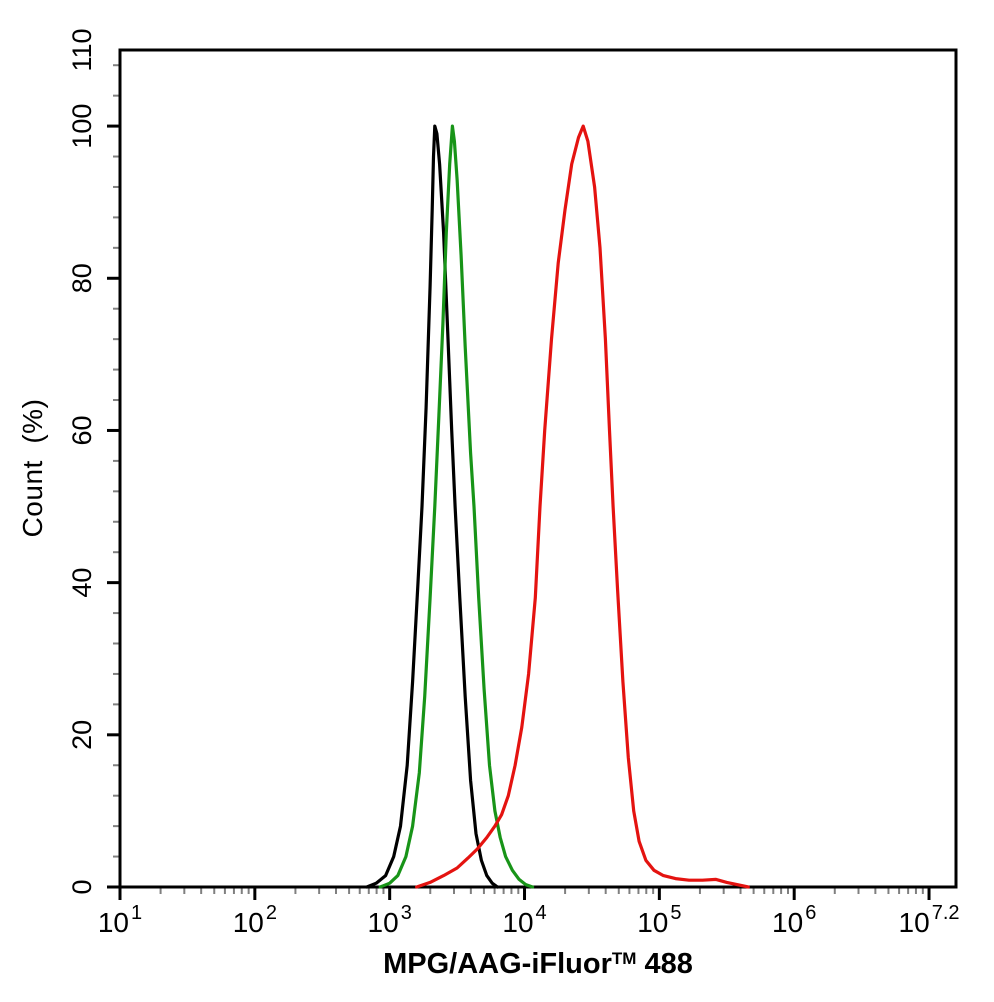  What do you see at coordinates (82, 49) in the screenshot?
I see `y-axis-top-tick-label: 110` at bounding box center [82, 49].